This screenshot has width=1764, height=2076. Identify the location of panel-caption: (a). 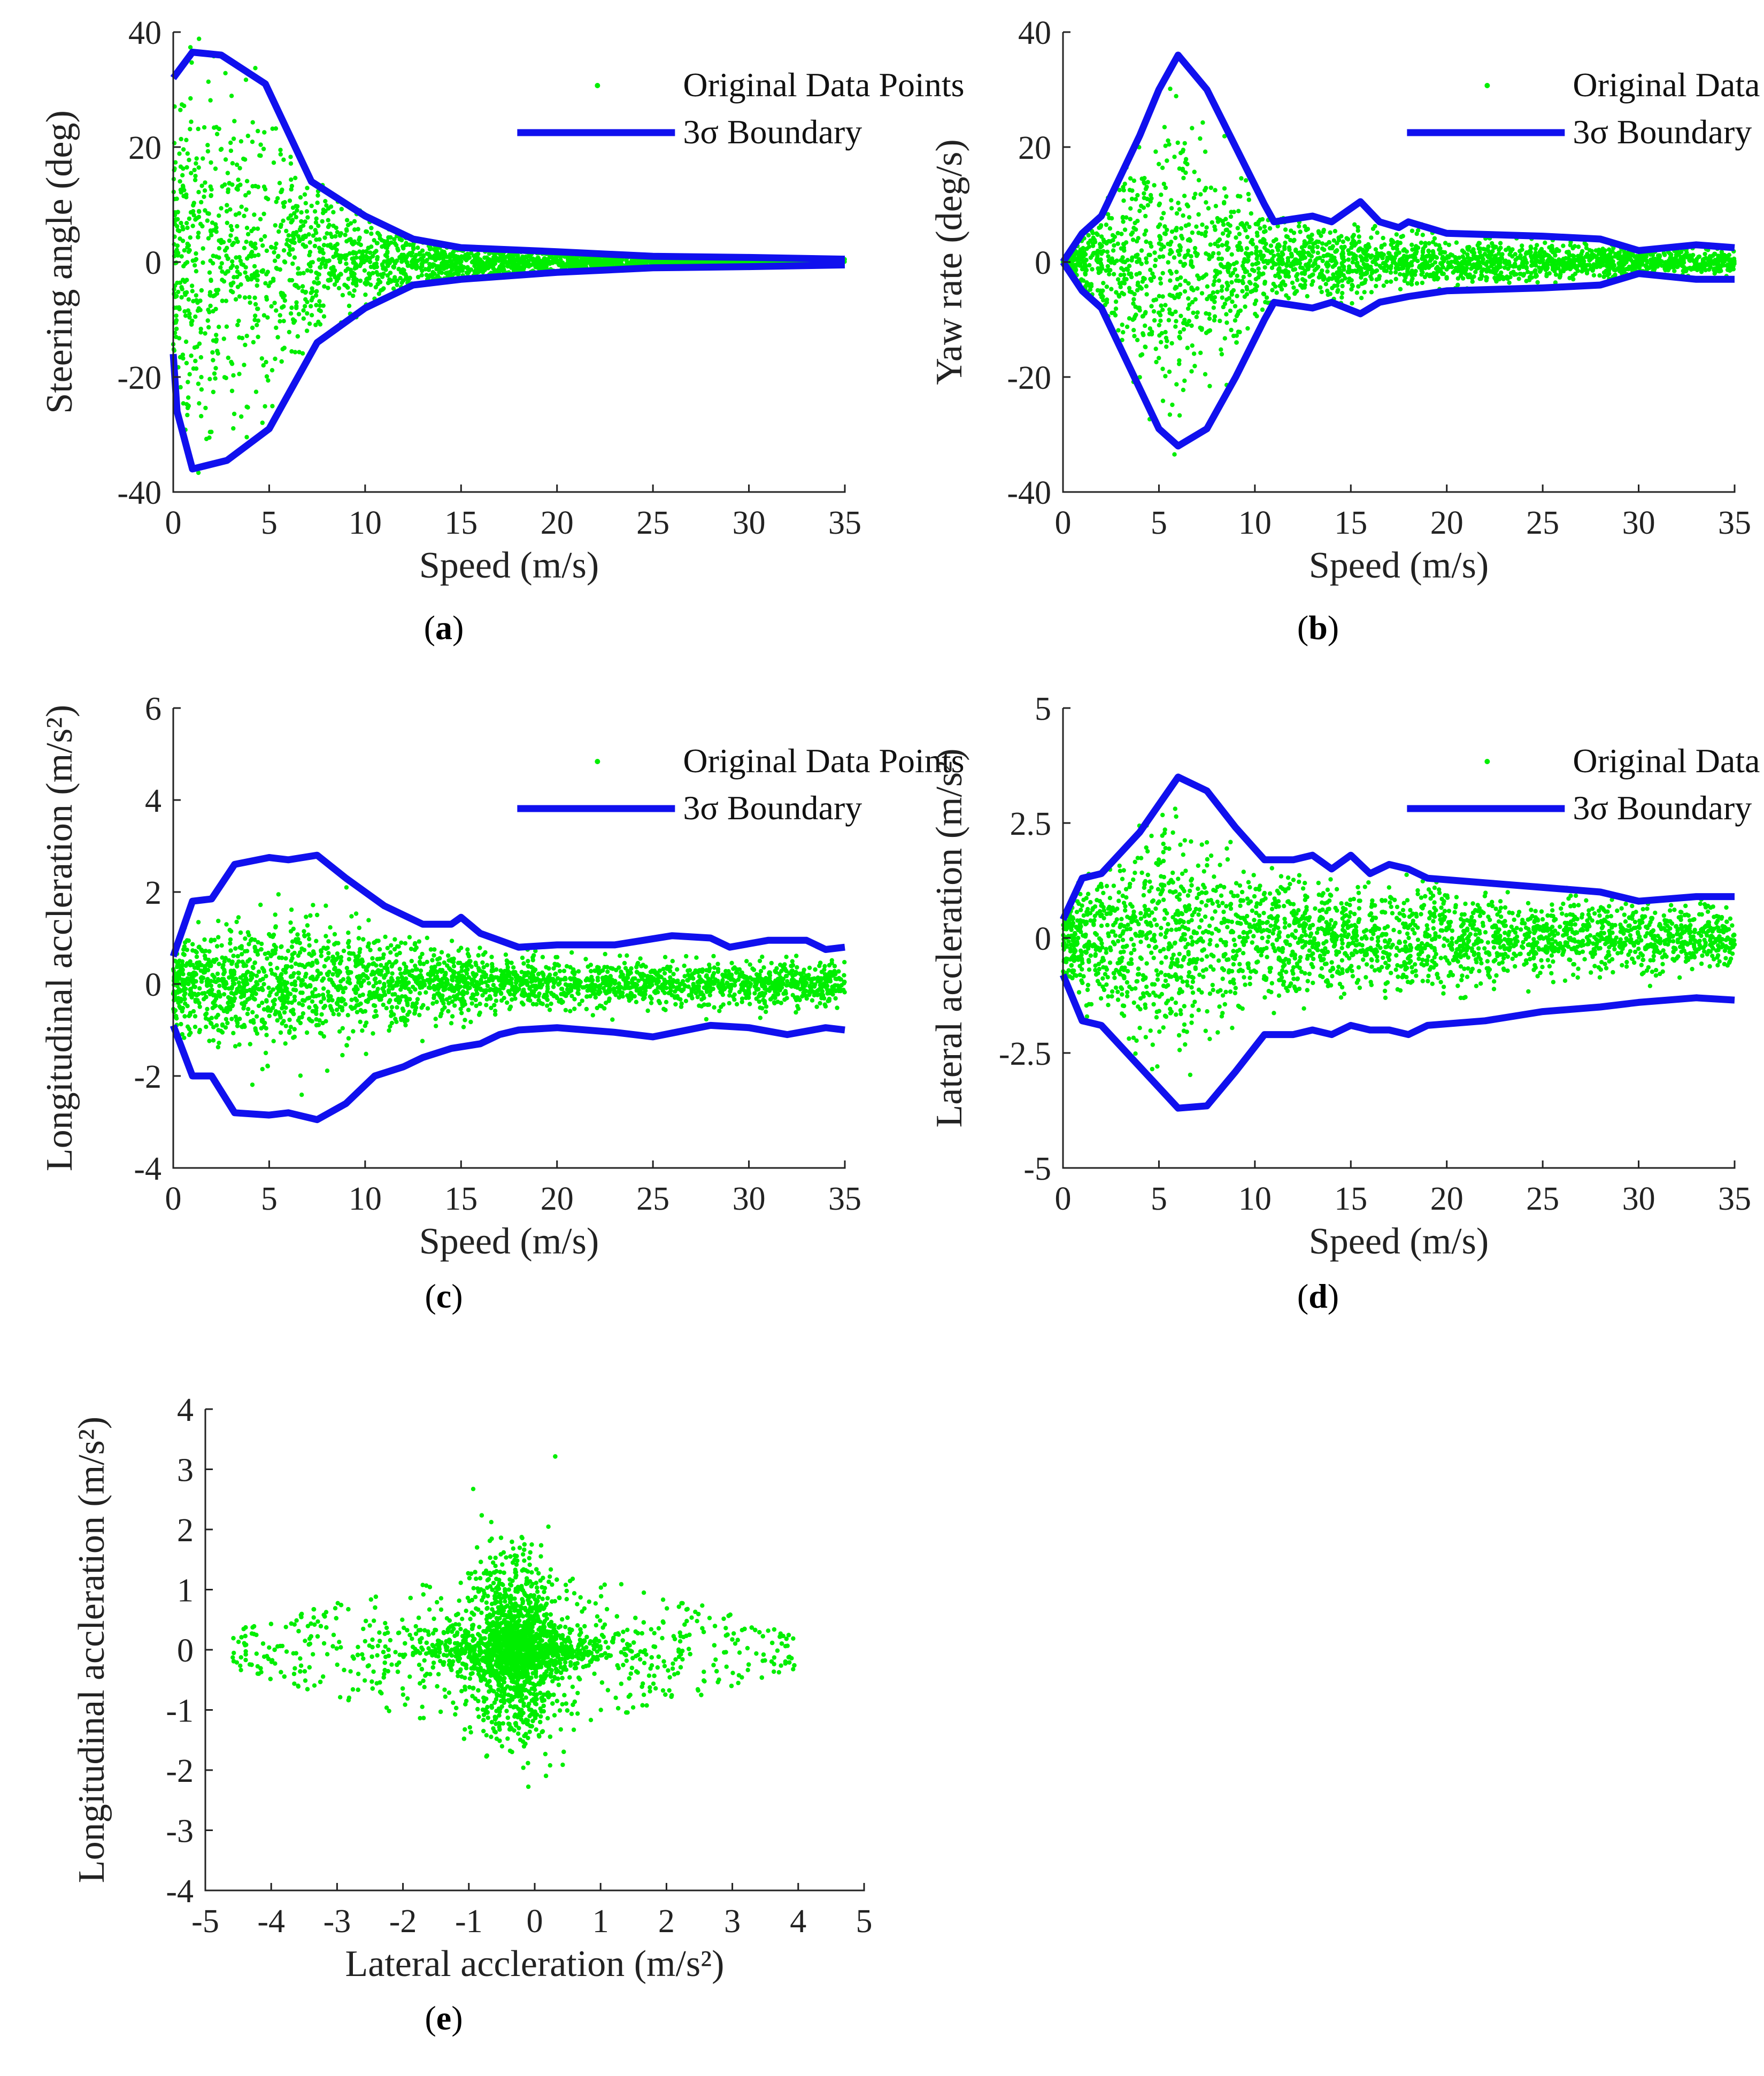
(444, 628).